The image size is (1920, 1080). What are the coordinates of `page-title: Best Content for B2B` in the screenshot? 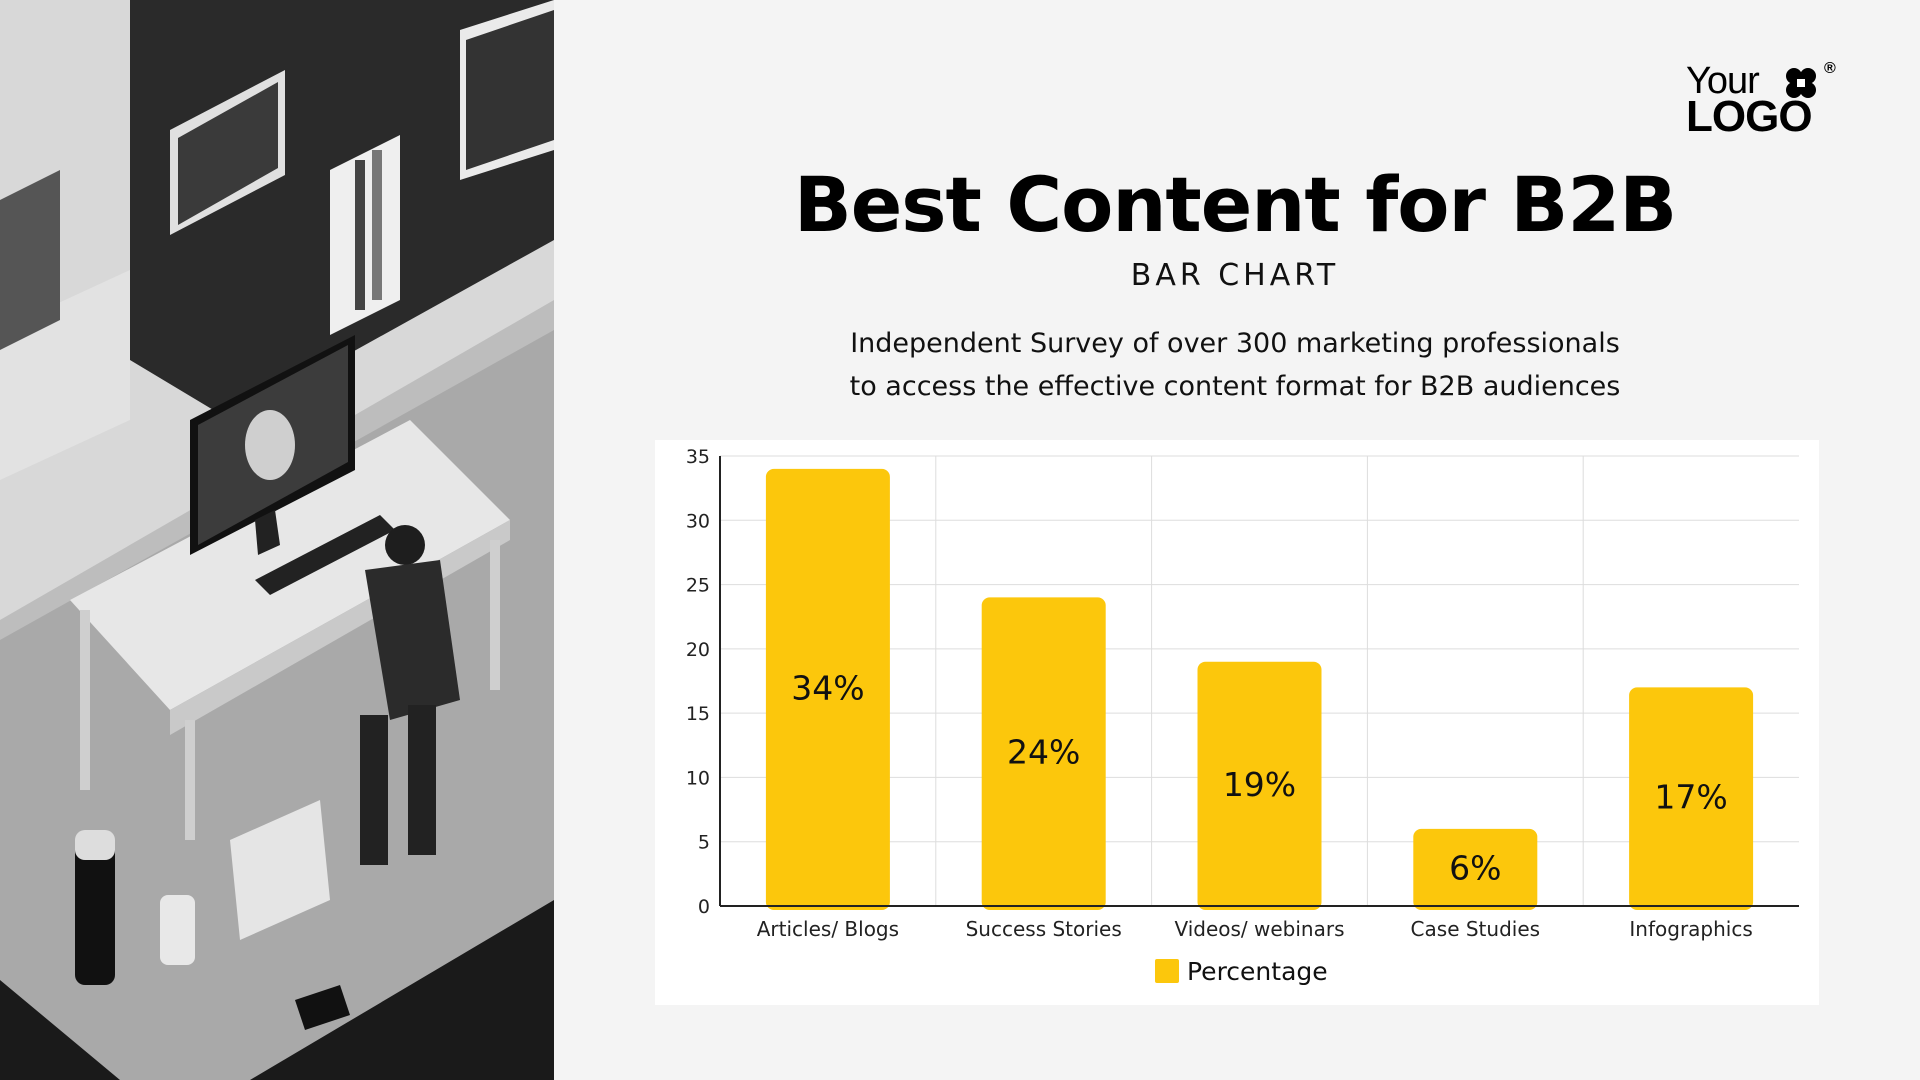 It's located at (1235, 204).